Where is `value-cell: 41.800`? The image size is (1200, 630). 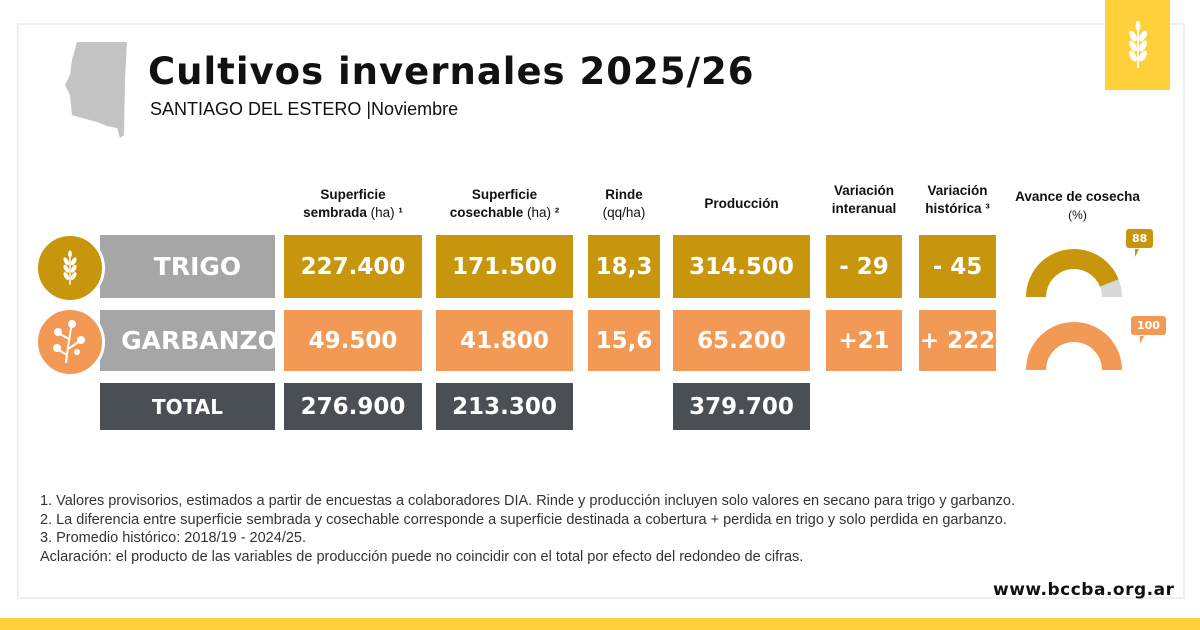
value-cell: 41.800 is located at coordinates (504, 340).